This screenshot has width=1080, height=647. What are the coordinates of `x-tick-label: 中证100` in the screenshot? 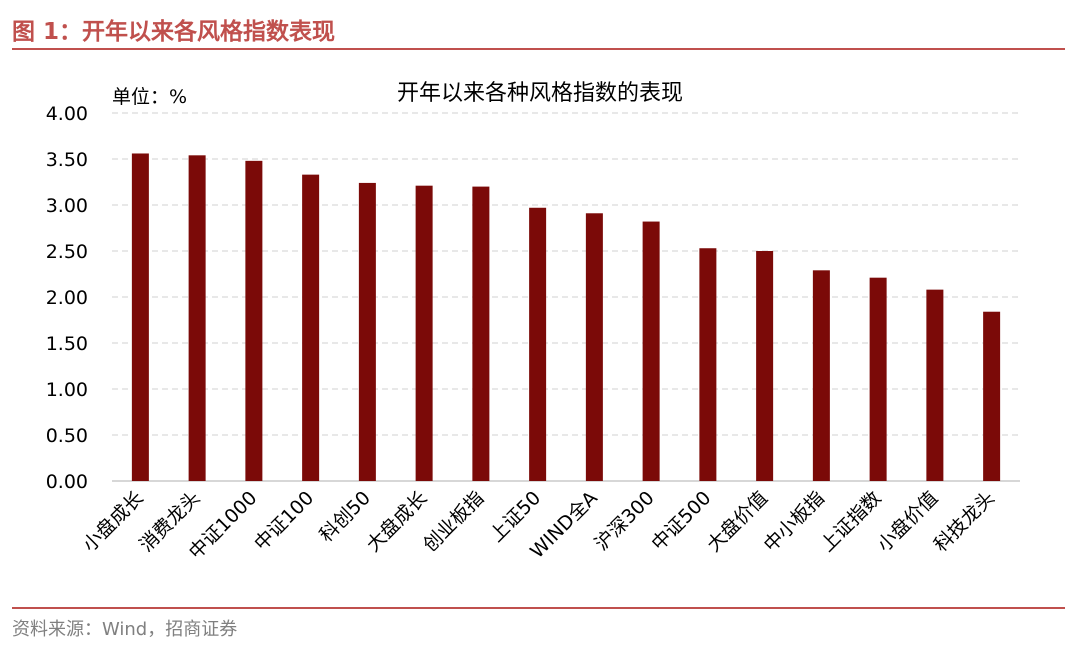 It's located at (284, 521).